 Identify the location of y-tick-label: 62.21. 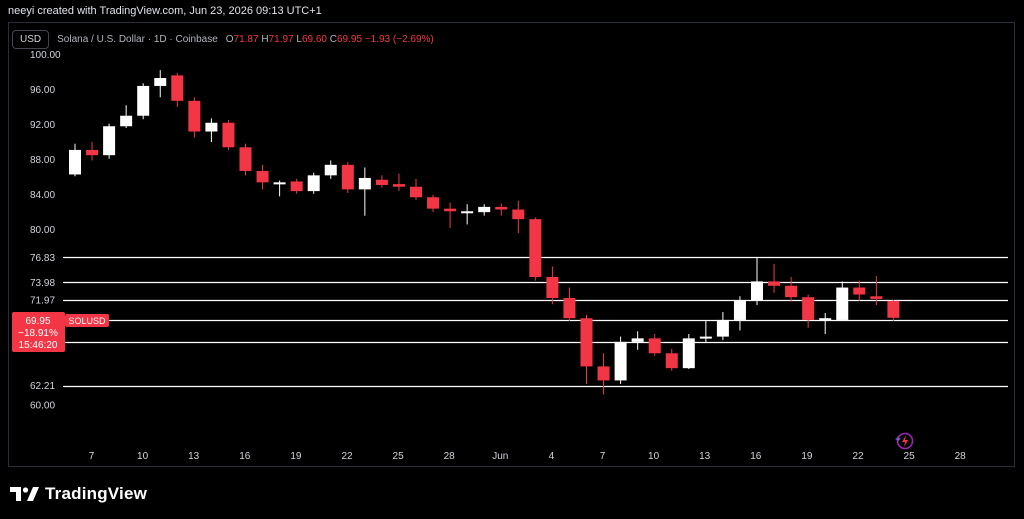
(42, 386).